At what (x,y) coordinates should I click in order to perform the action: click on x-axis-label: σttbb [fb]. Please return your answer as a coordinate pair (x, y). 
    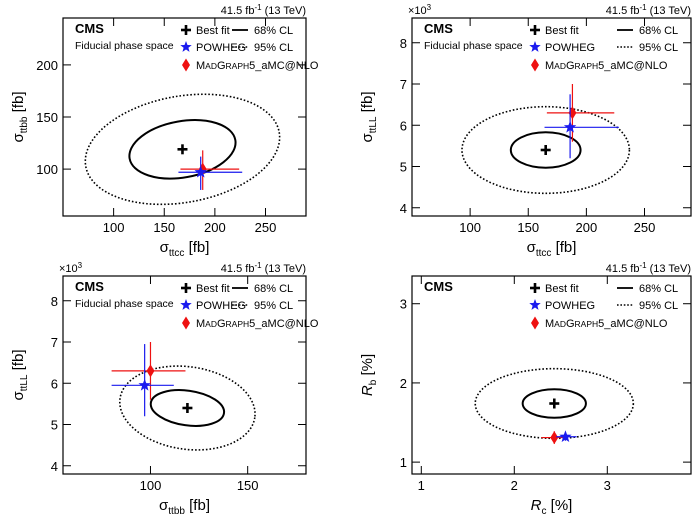
    Looking at the image, I should click on (184, 506).